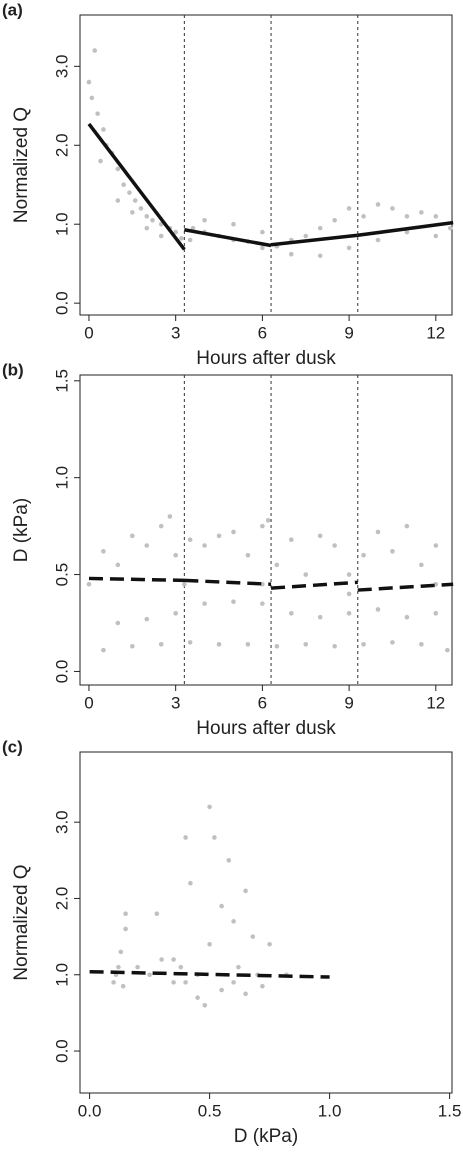 The height and width of the screenshot is (1152, 463). I want to click on y-axis-label: D (kPa), so click(21, 530).